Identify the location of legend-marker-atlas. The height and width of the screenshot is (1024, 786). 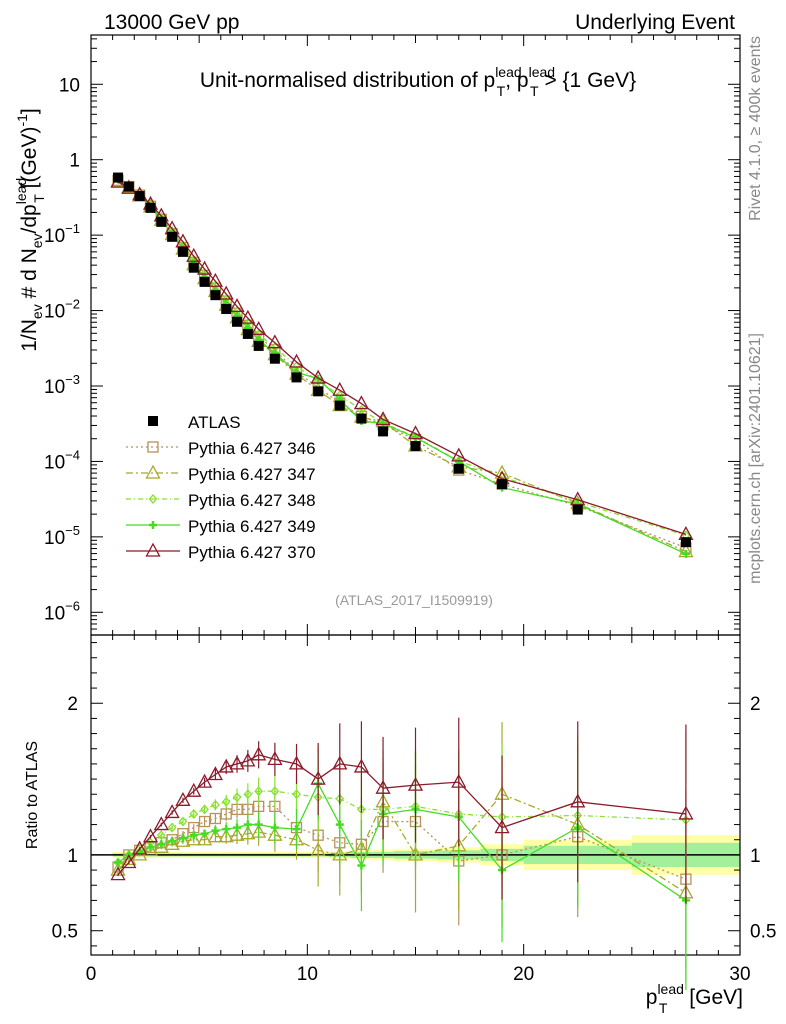
(153, 421).